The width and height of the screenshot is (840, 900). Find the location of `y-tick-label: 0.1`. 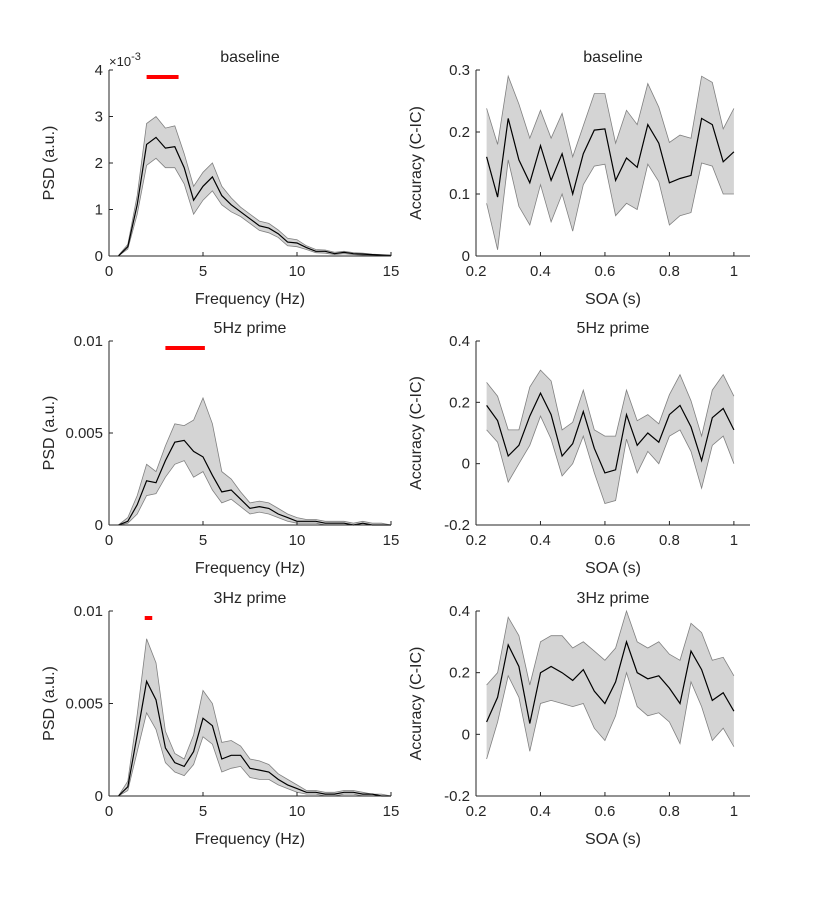

y-tick-label: 0.1 is located at coordinates (459, 194).